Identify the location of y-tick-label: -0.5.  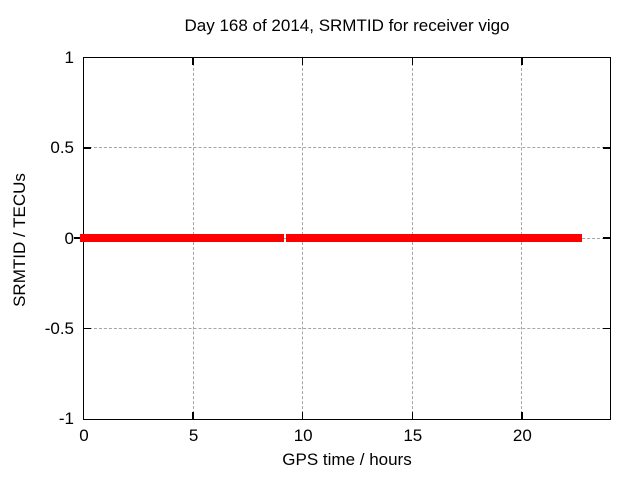
(59, 328).